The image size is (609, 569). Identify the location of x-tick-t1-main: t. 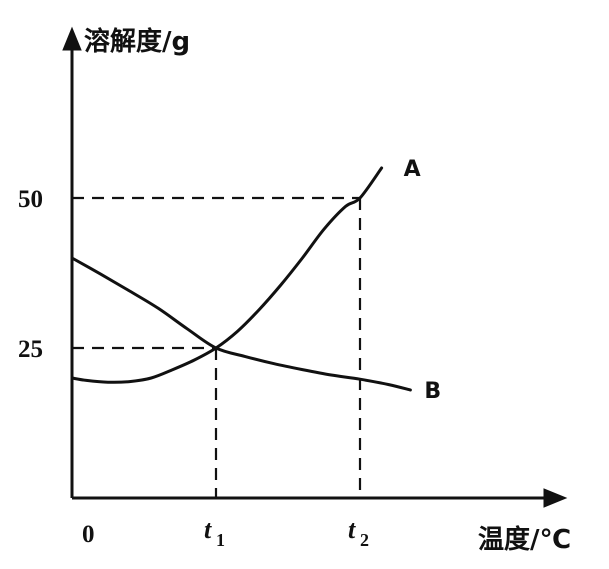
(208, 529).